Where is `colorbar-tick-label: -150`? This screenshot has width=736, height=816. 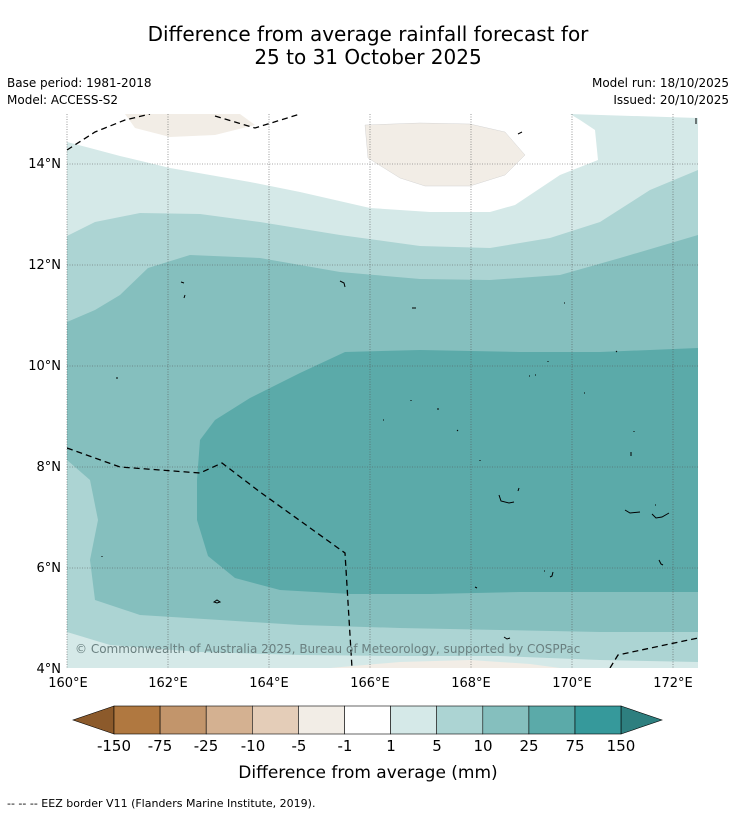 colorbar-tick-label: -150 is located at coordinates (114, 746).